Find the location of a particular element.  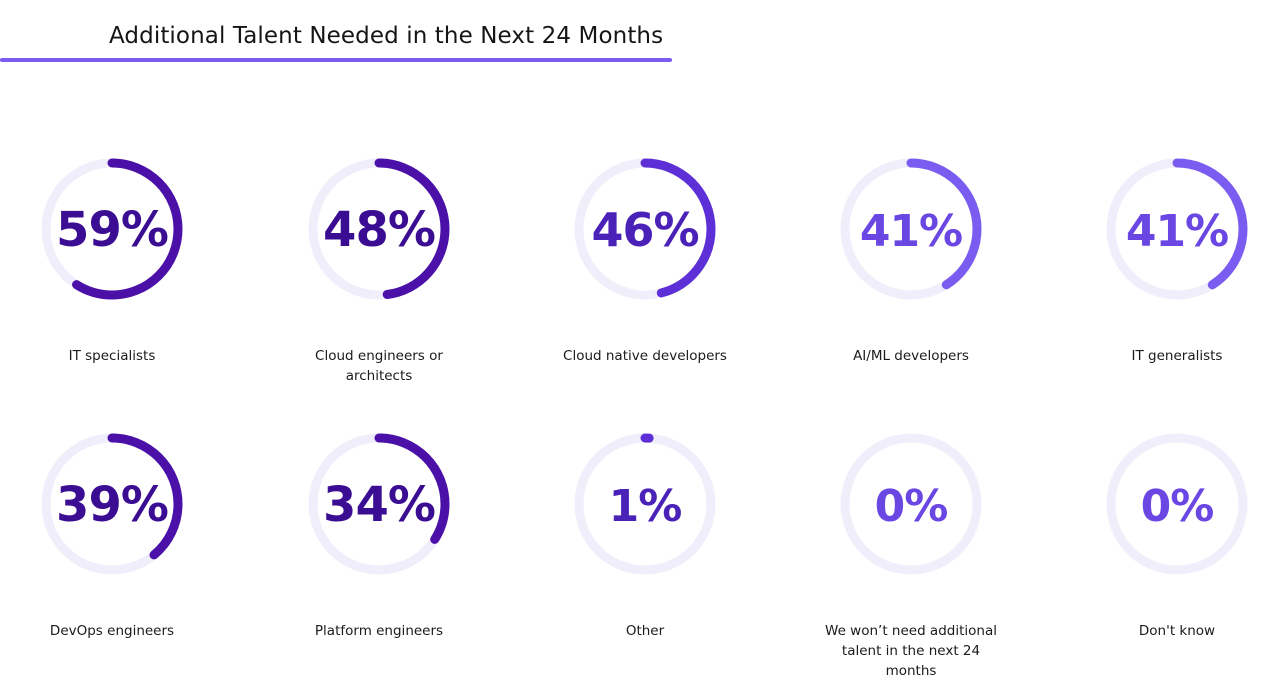

ring-value-label: 1% is located at coordinates (645, 506).